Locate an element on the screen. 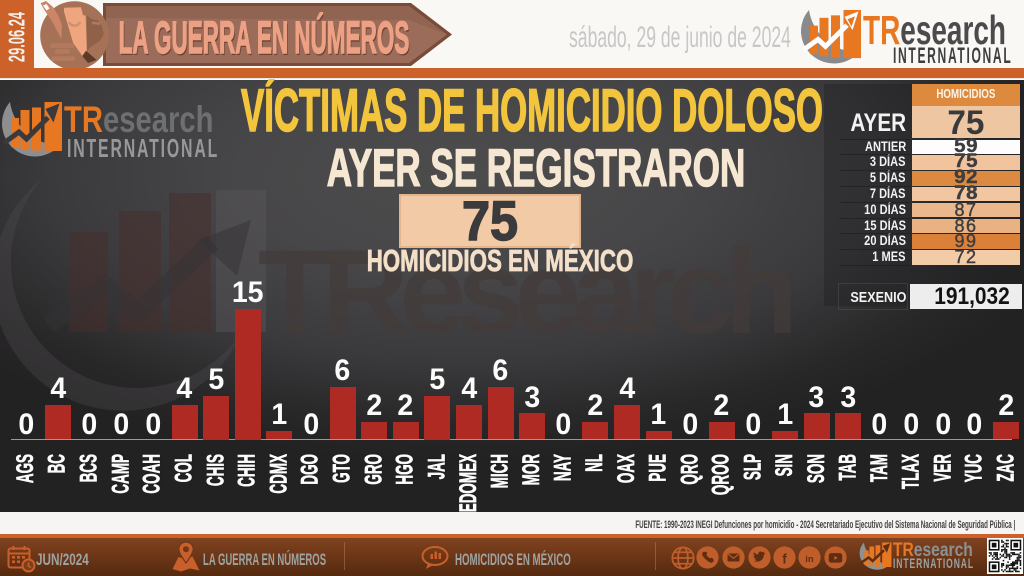  svg-text: in is located at coordinates (809, 559).